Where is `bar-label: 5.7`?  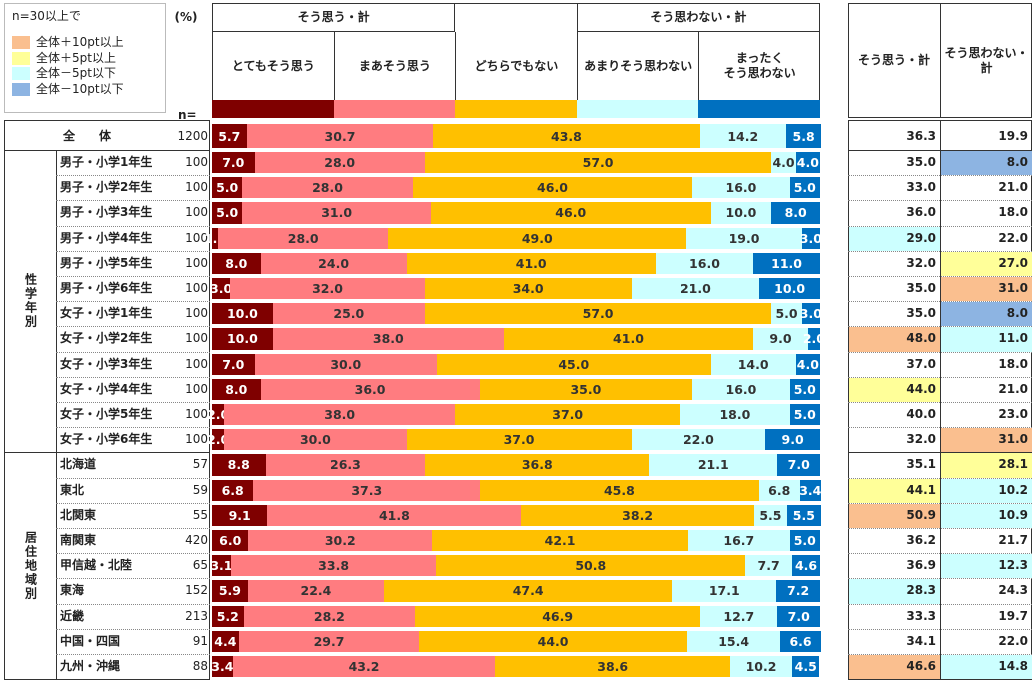 bar-label: 5.7 is located at coordinates (229, 136).